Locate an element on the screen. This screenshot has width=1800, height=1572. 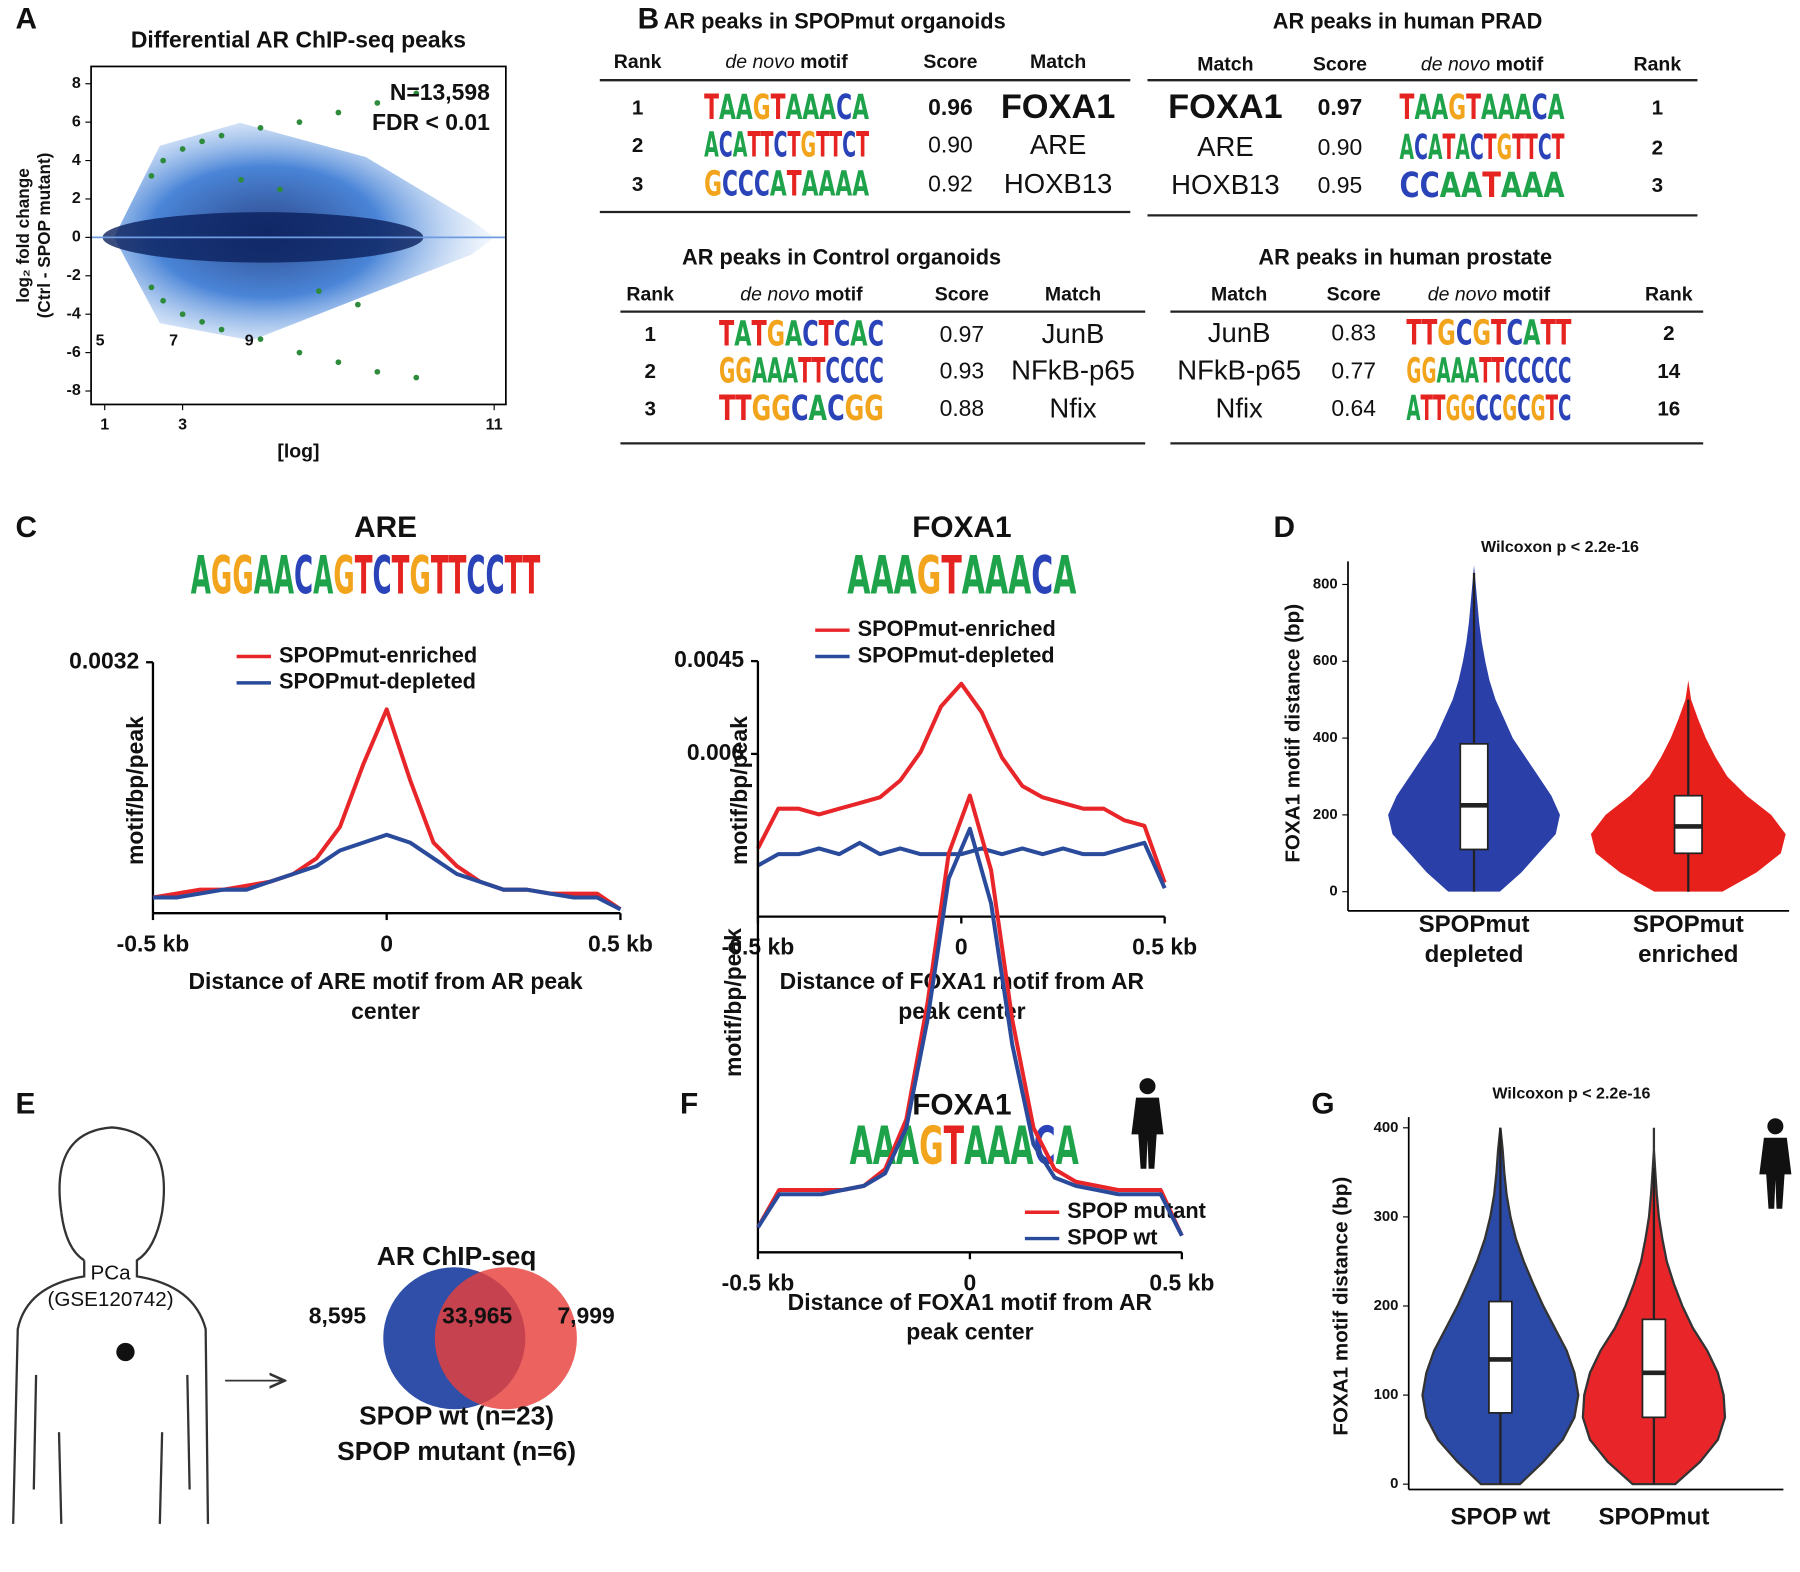
y-tick-label: -6 is located at coordinates (74, 352).